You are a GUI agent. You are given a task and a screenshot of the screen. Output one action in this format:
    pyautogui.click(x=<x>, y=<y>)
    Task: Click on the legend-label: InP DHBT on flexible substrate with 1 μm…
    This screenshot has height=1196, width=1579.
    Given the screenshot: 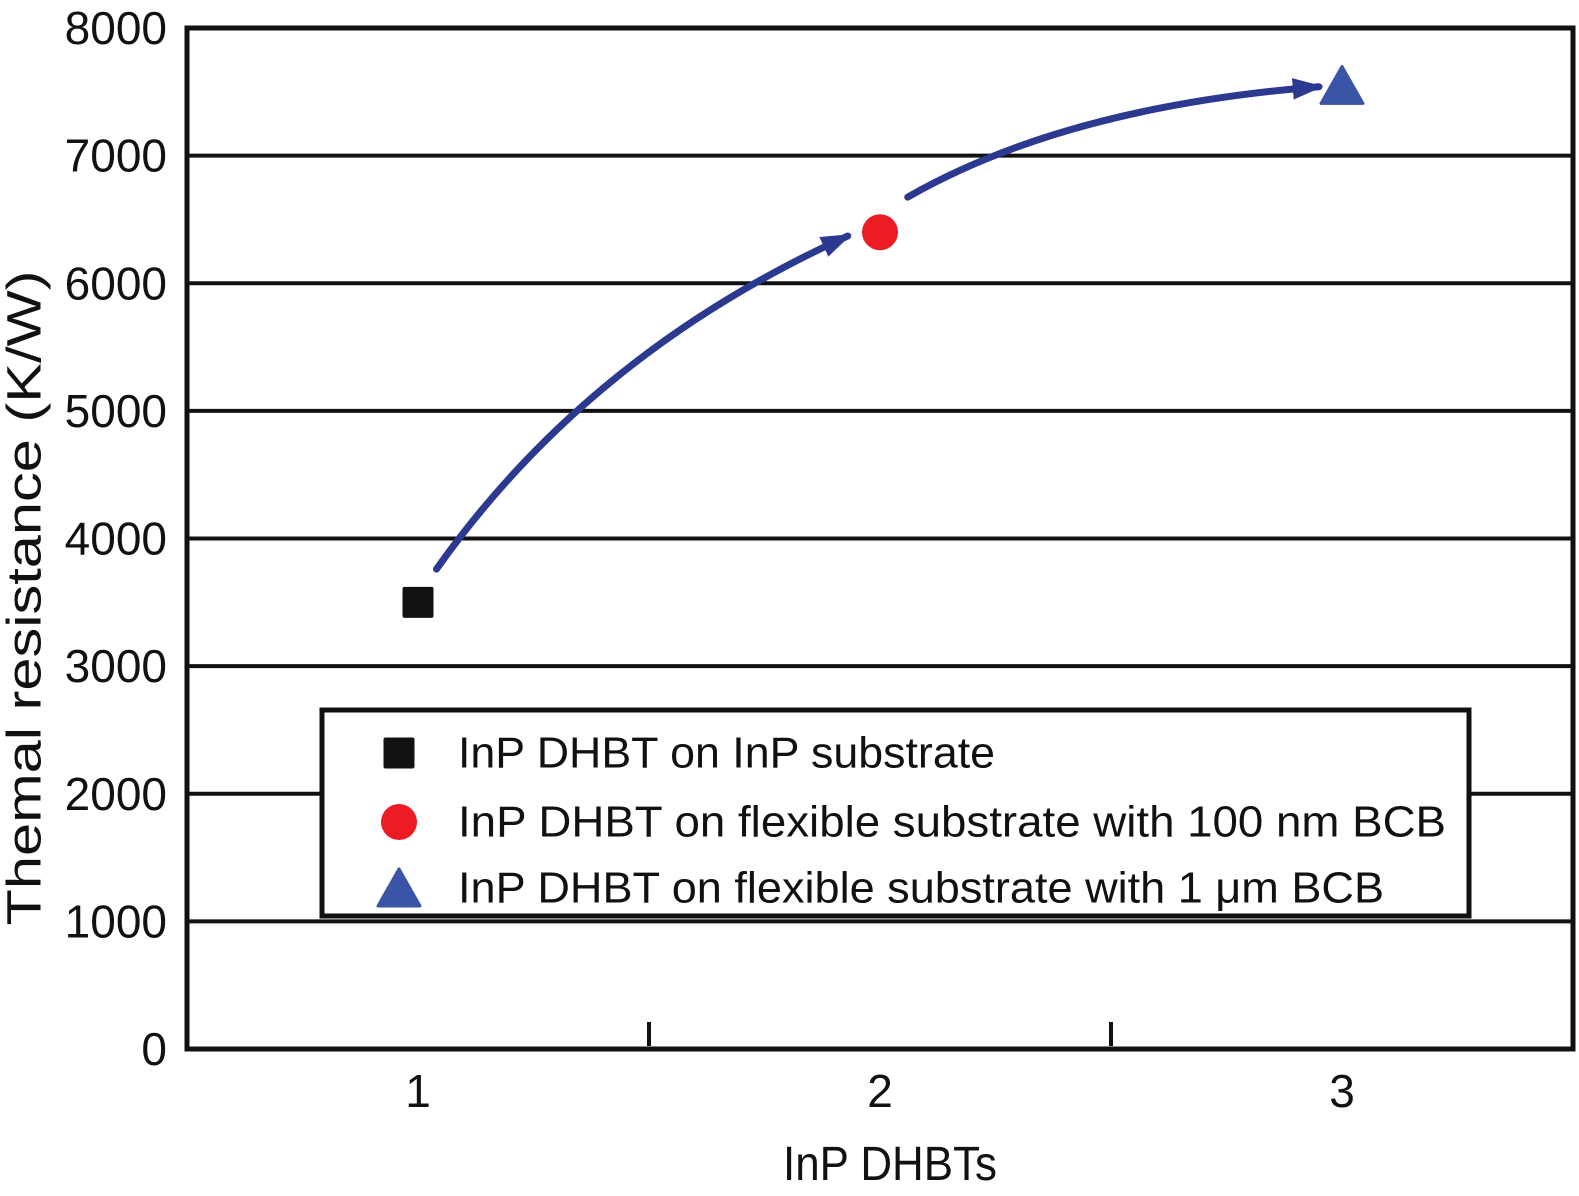 What is the action you would take?
    pyautogui.click(x=921, y=888)
    